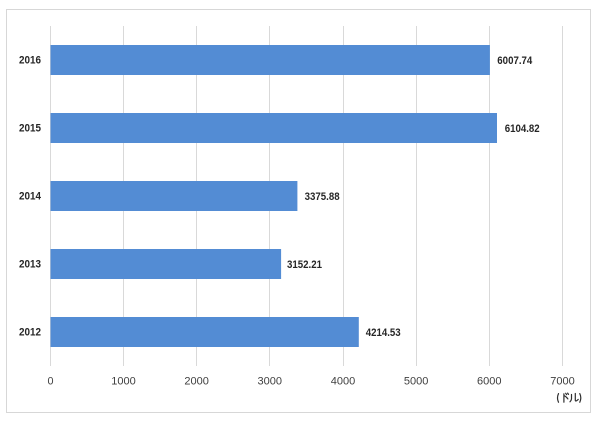  Describe the element at coordinates (30, 61) in the screenshot. I see `svg-text: 2016` at that location.